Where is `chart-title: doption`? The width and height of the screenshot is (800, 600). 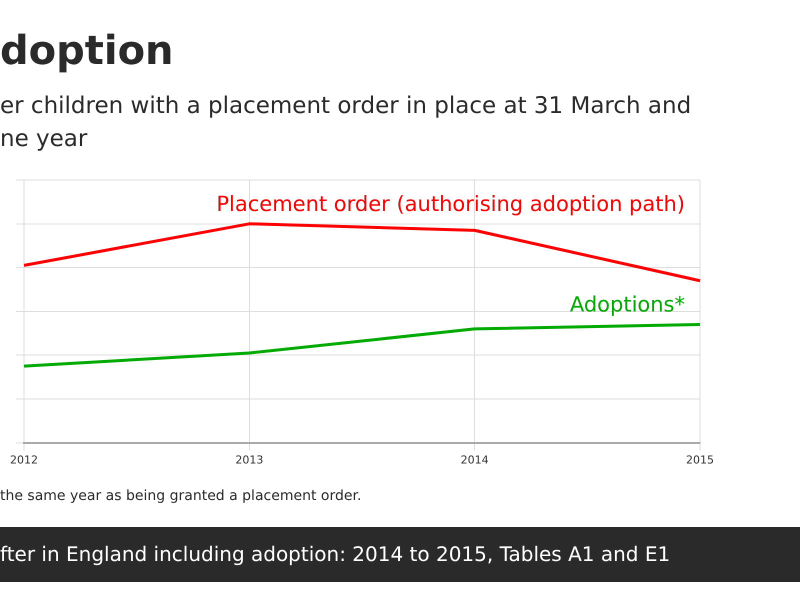 chart-title: doption is located at coordinates (87, 51).